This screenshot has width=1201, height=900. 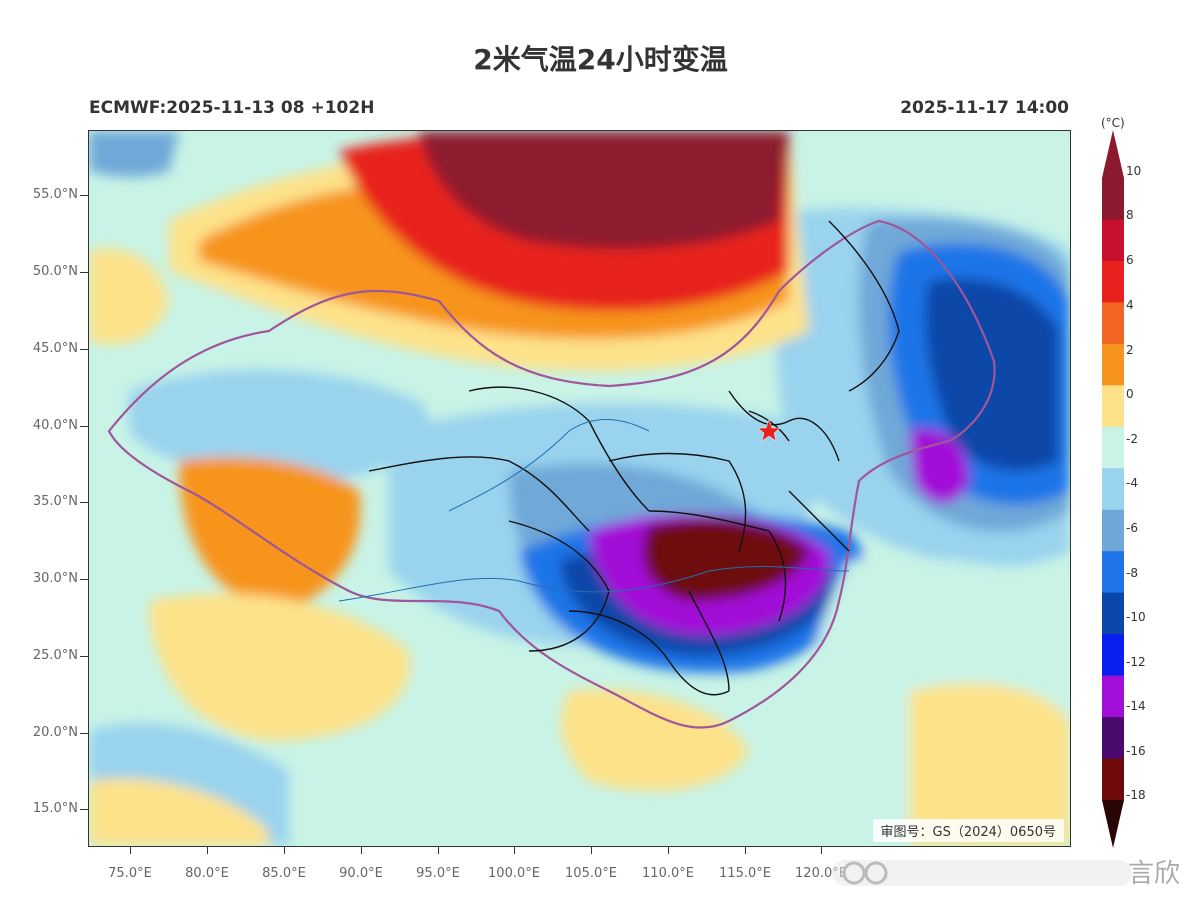 I want to click on colorbar-label: -10, so click(x=1136, y=617).